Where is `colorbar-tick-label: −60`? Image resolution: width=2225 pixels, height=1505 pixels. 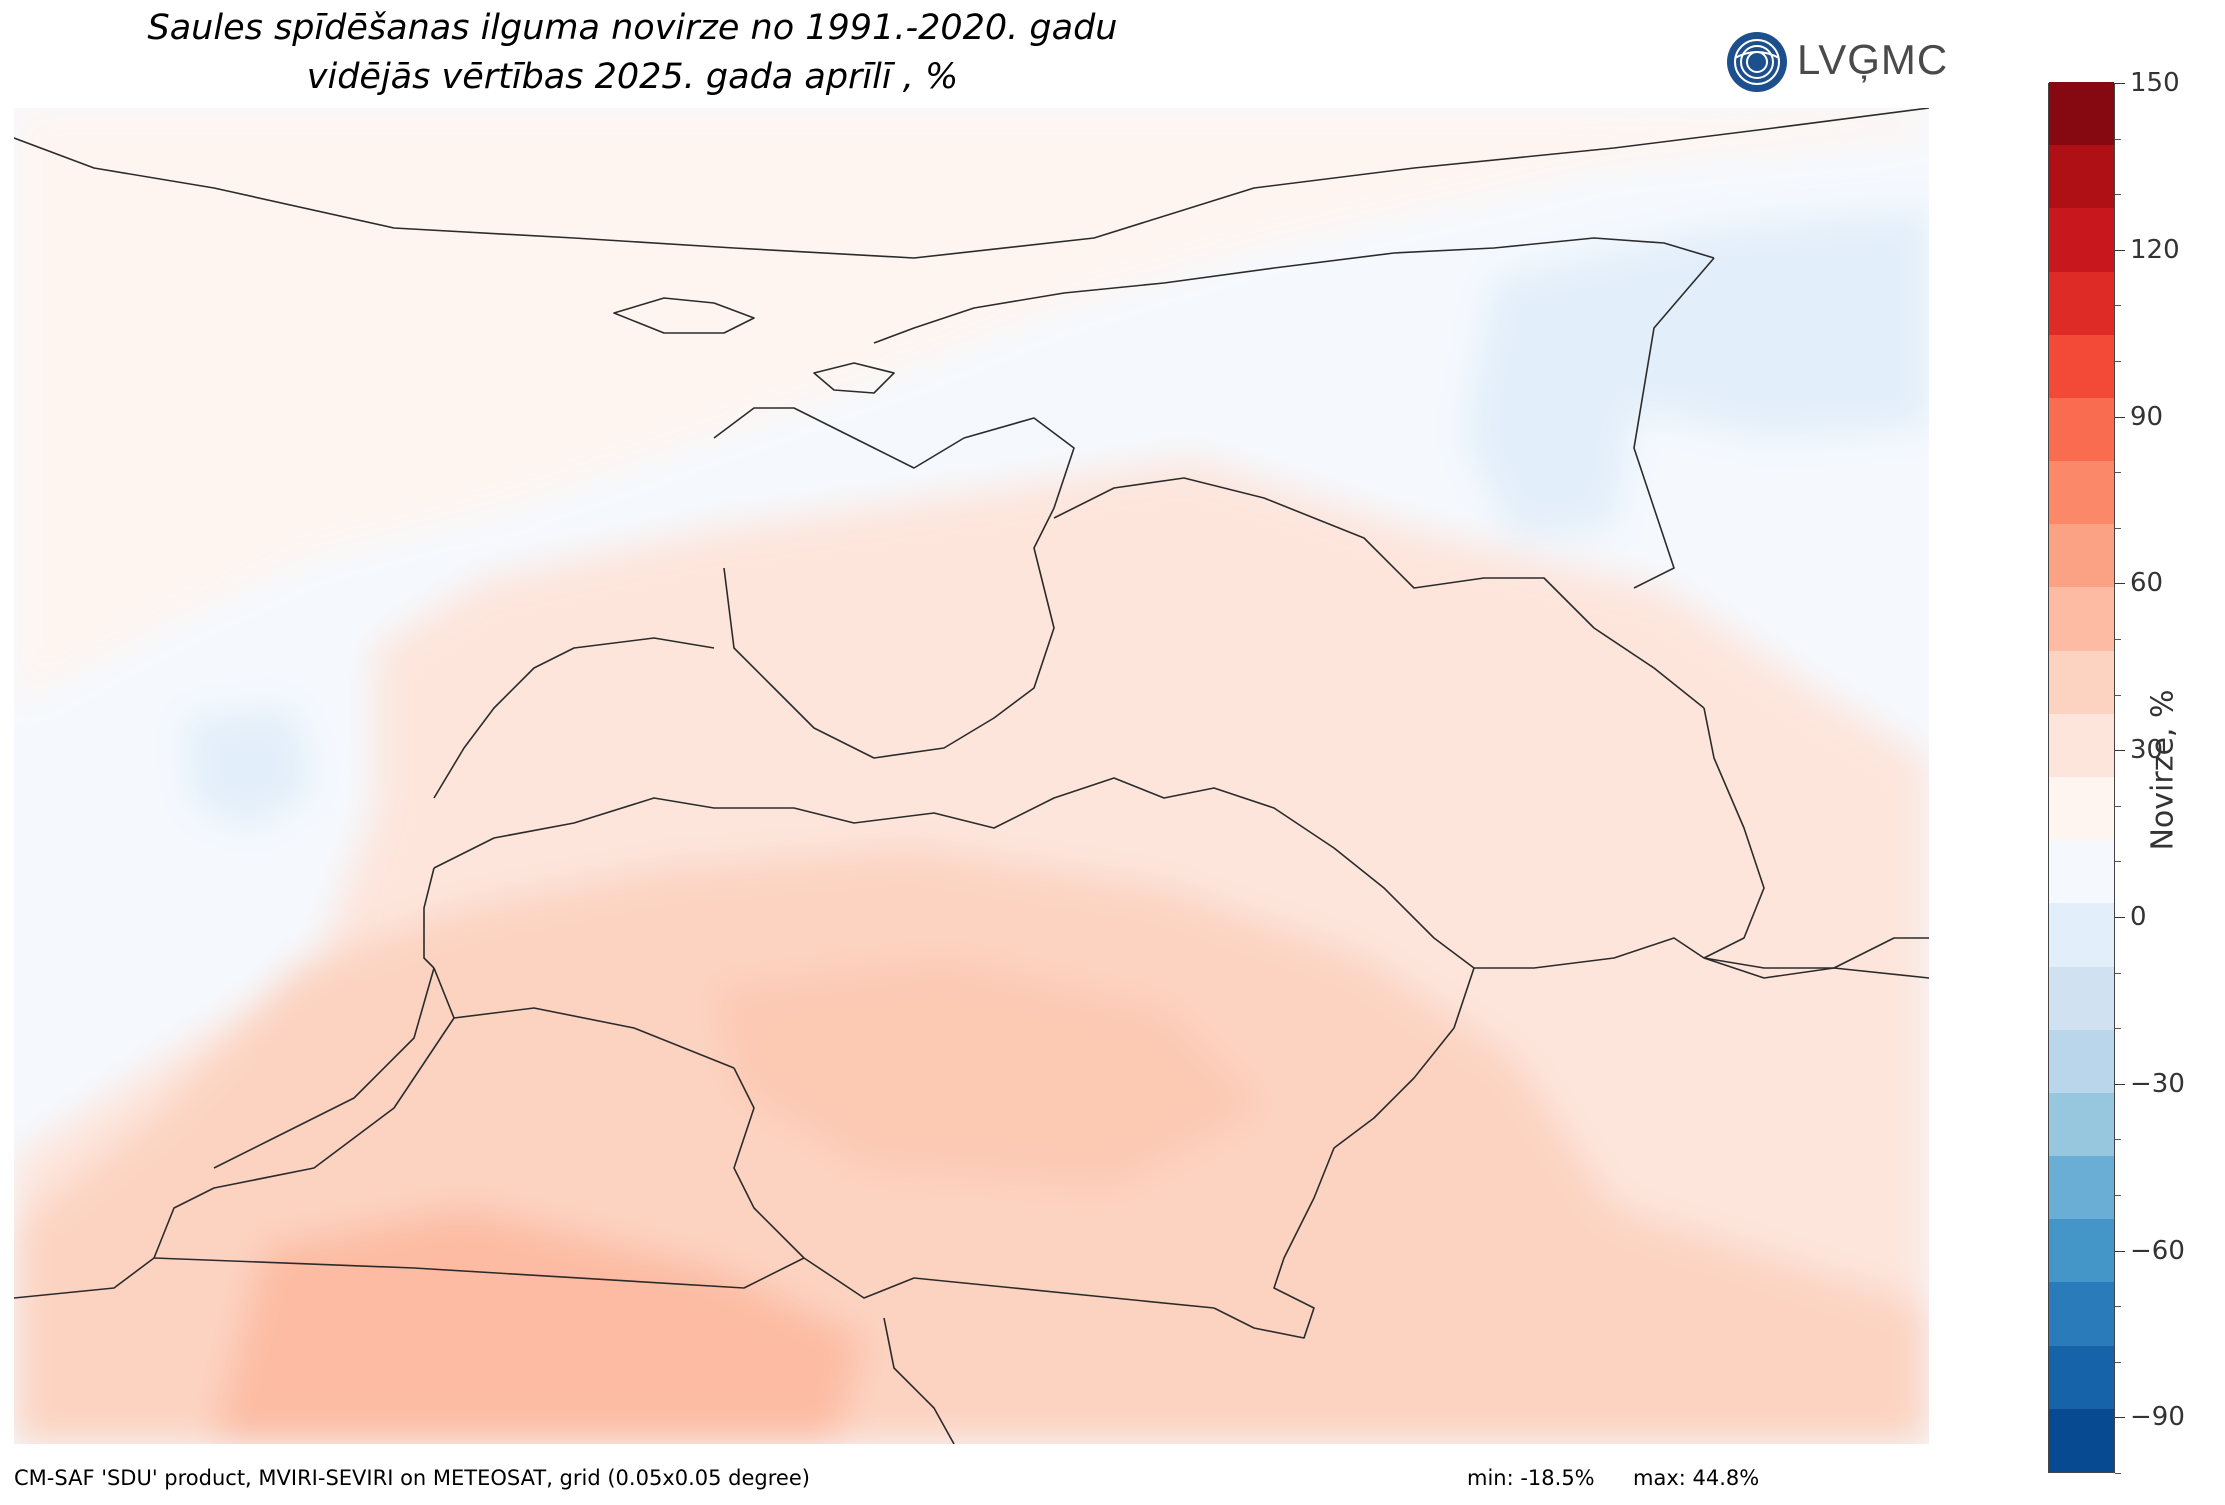 colorbar-tick-label: −60 is located at coordinates (2157, 1250).